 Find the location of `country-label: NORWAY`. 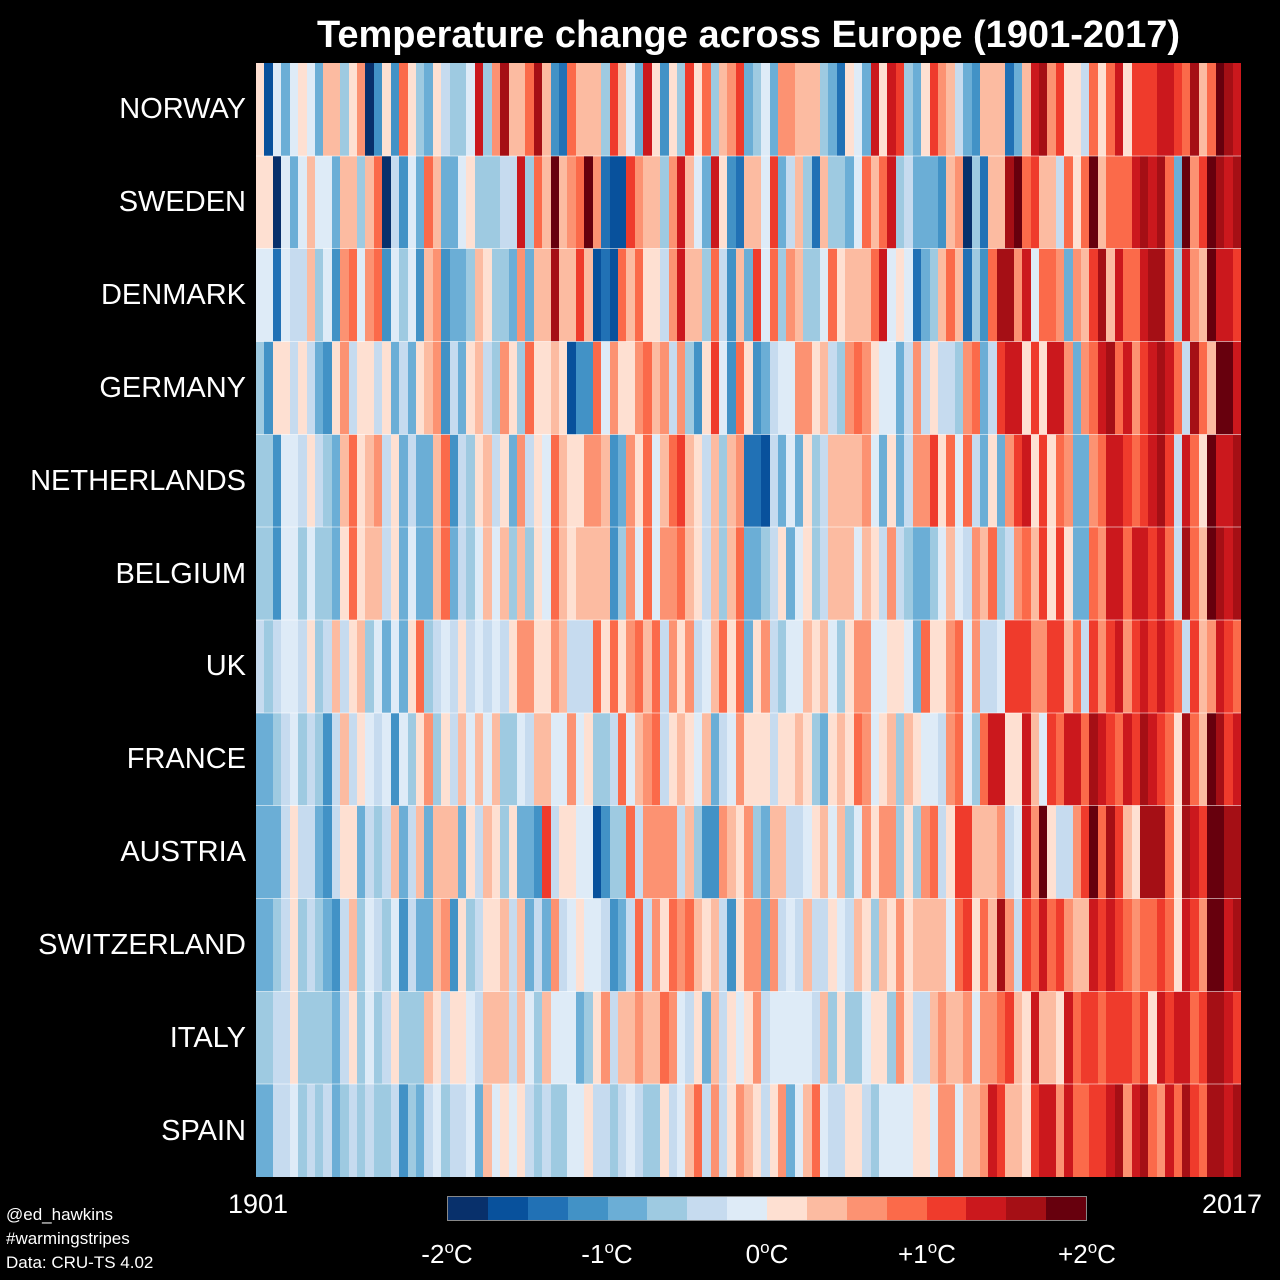

country-label: NORWAY is located at coordinates (182, 109).